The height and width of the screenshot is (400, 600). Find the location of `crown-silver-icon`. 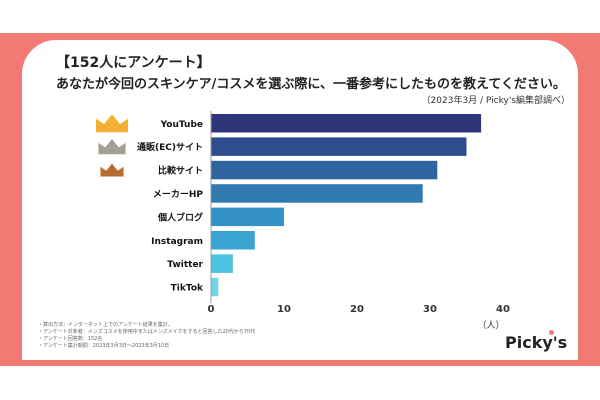

crown-silver-icon is located at coordinates (112, 147).